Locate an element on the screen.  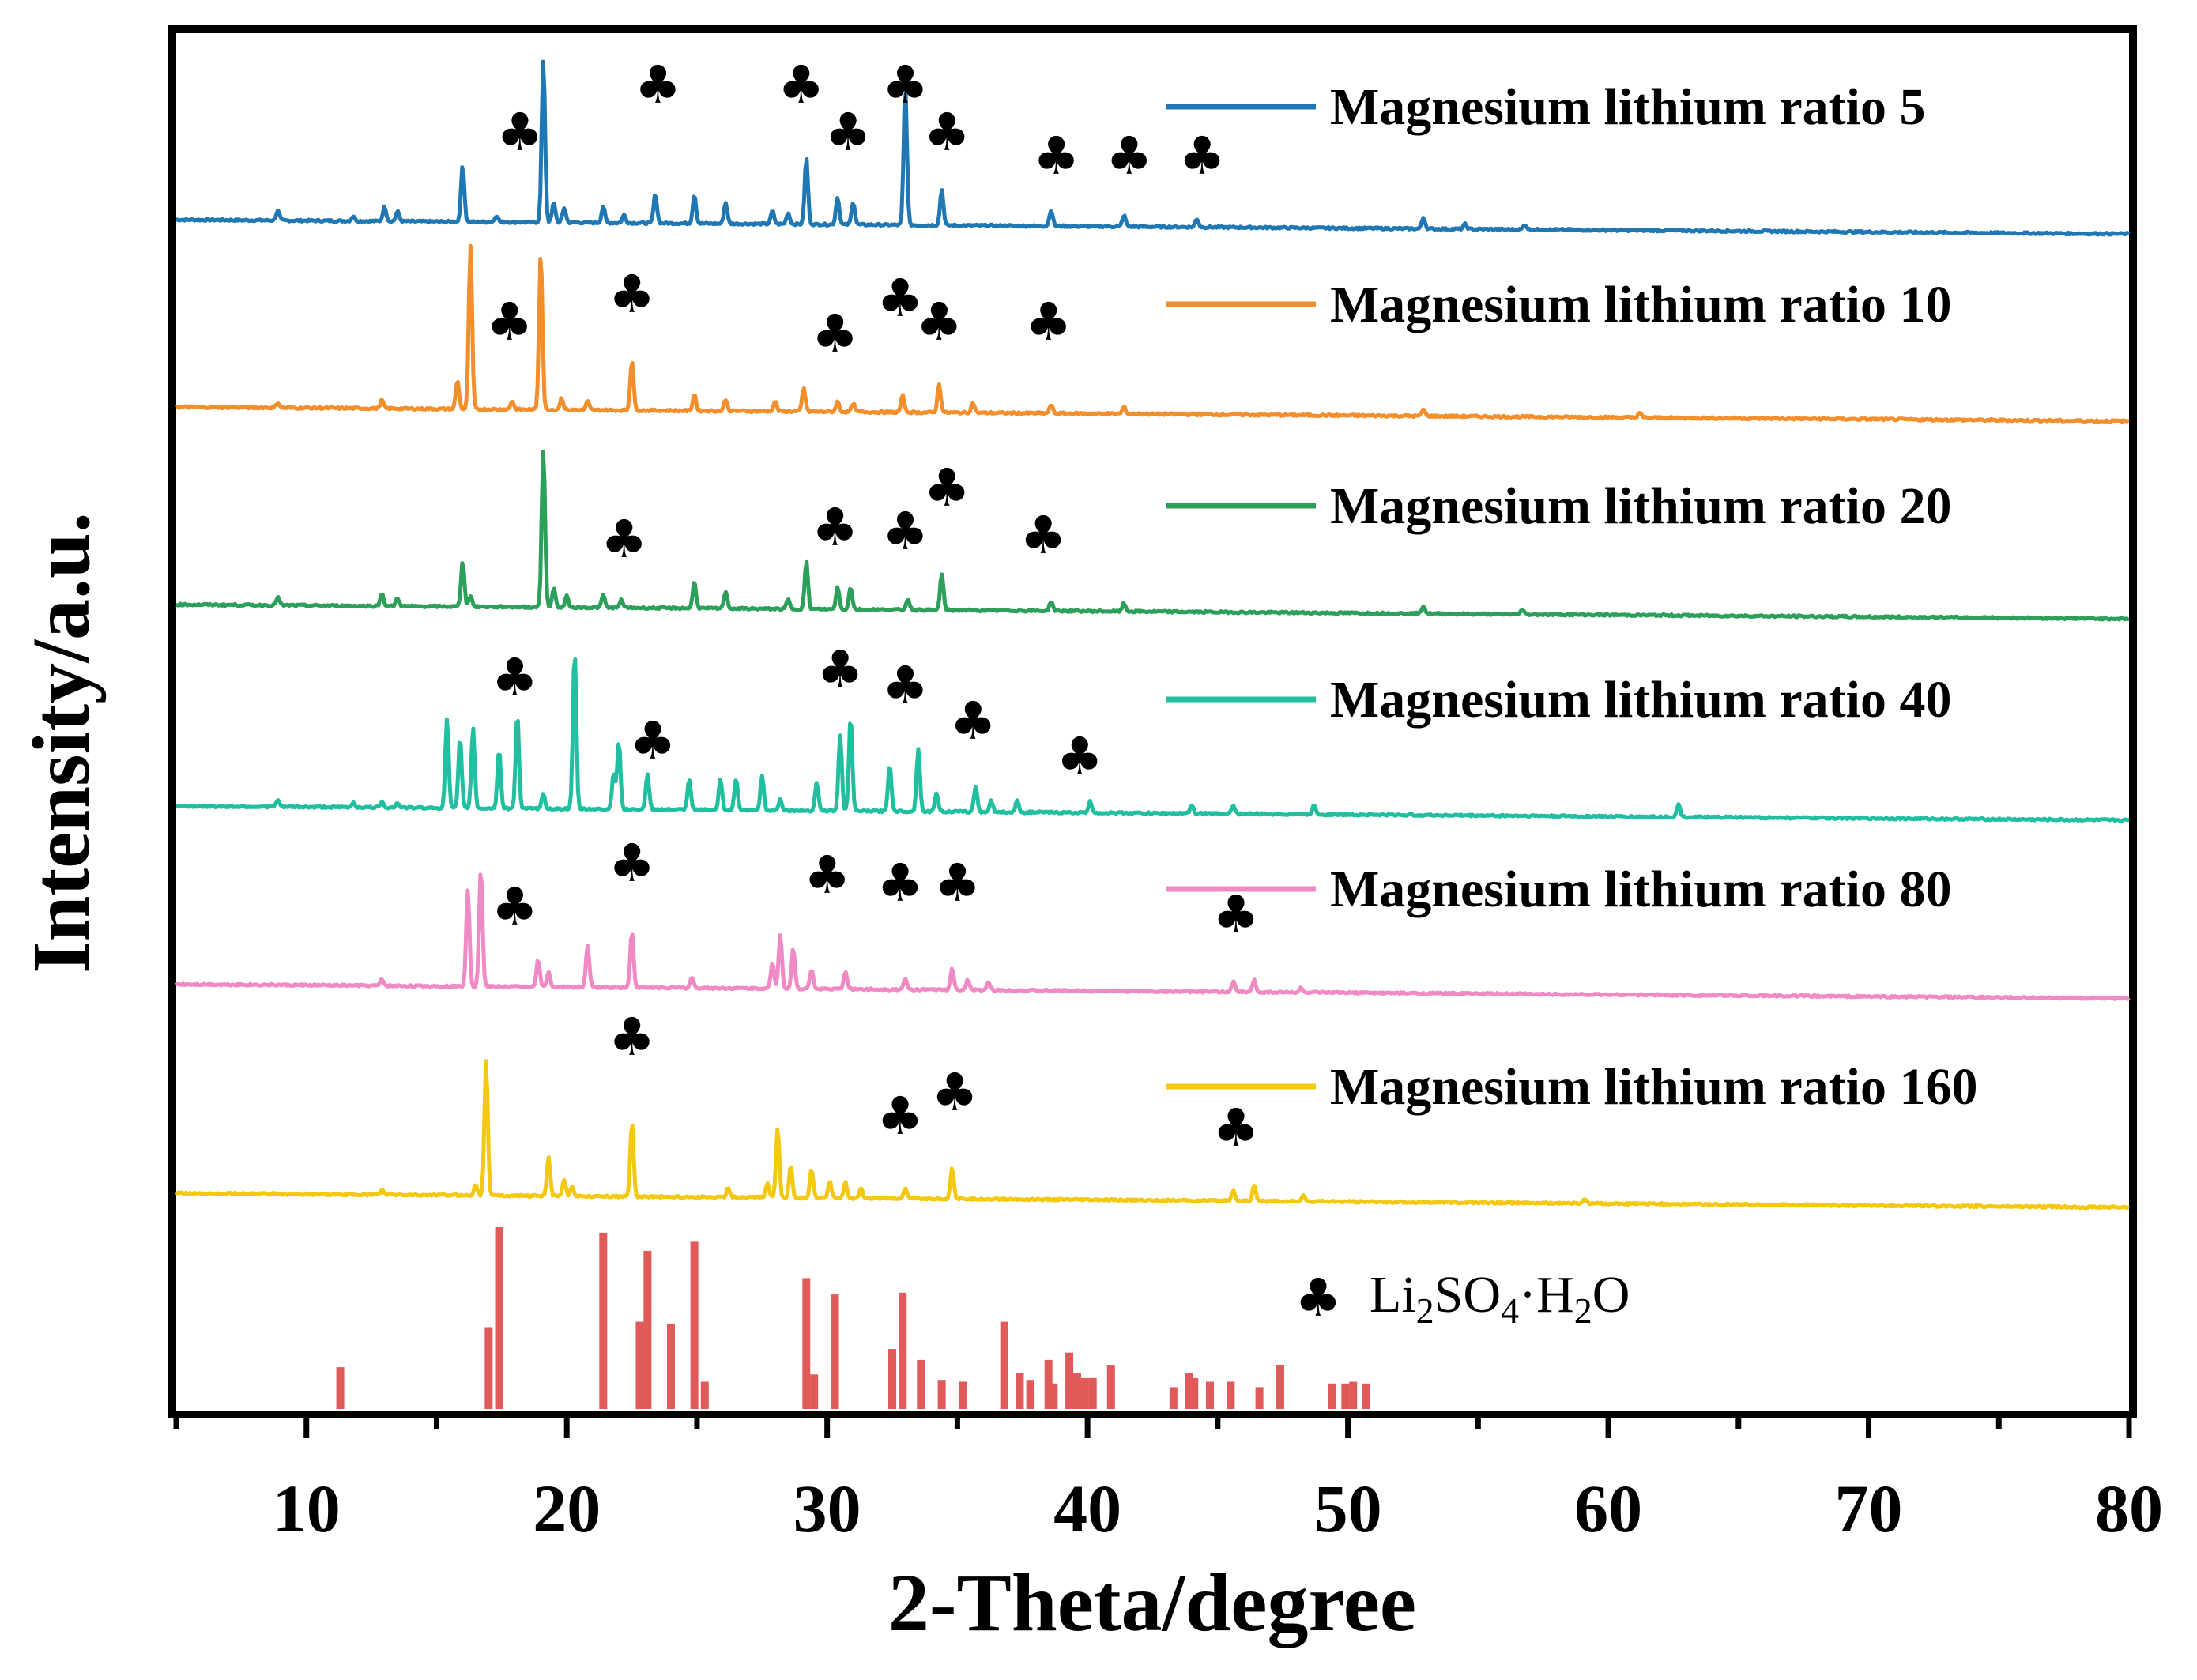
legend-label: Magnesium lithium ratio 5 is located at coordinates (1628, 107).